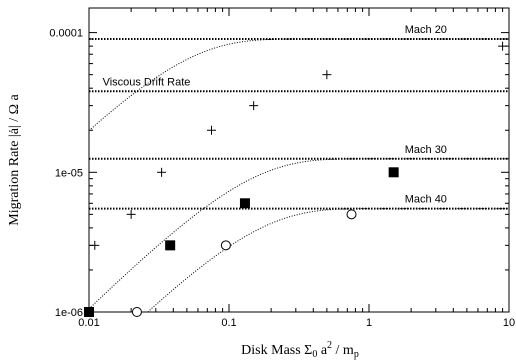 This screenshot has width=516, height=360. I want to click on x-axis-label: Disk Mass Σ0 a2 / mp, so click(300, 350).